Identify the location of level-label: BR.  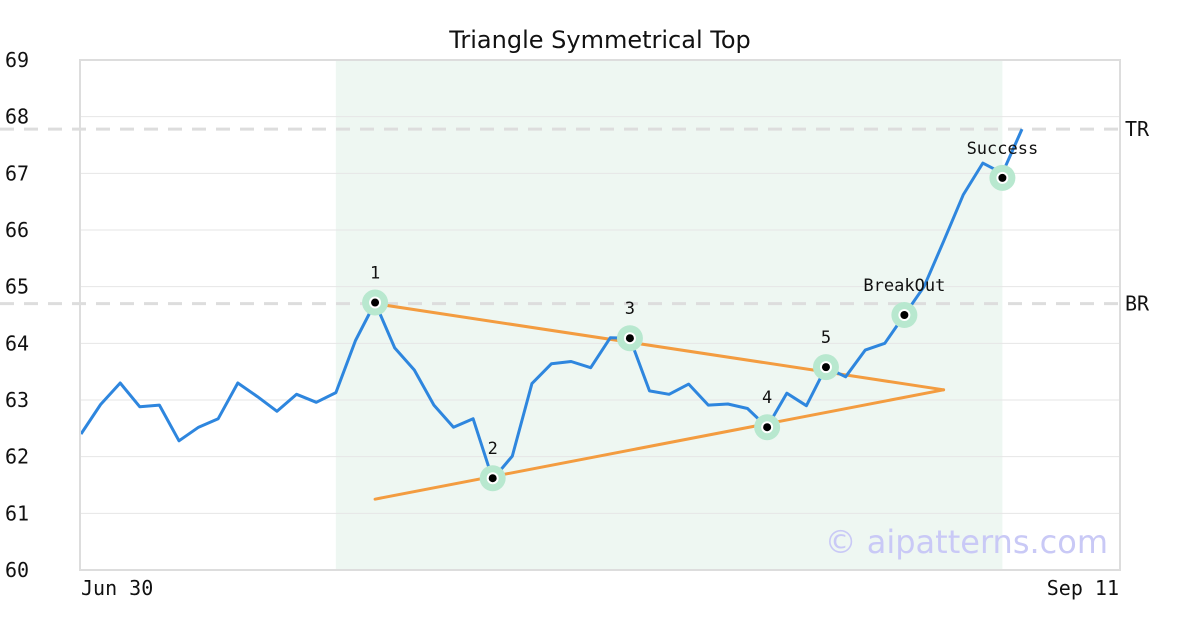
(1137, 304).